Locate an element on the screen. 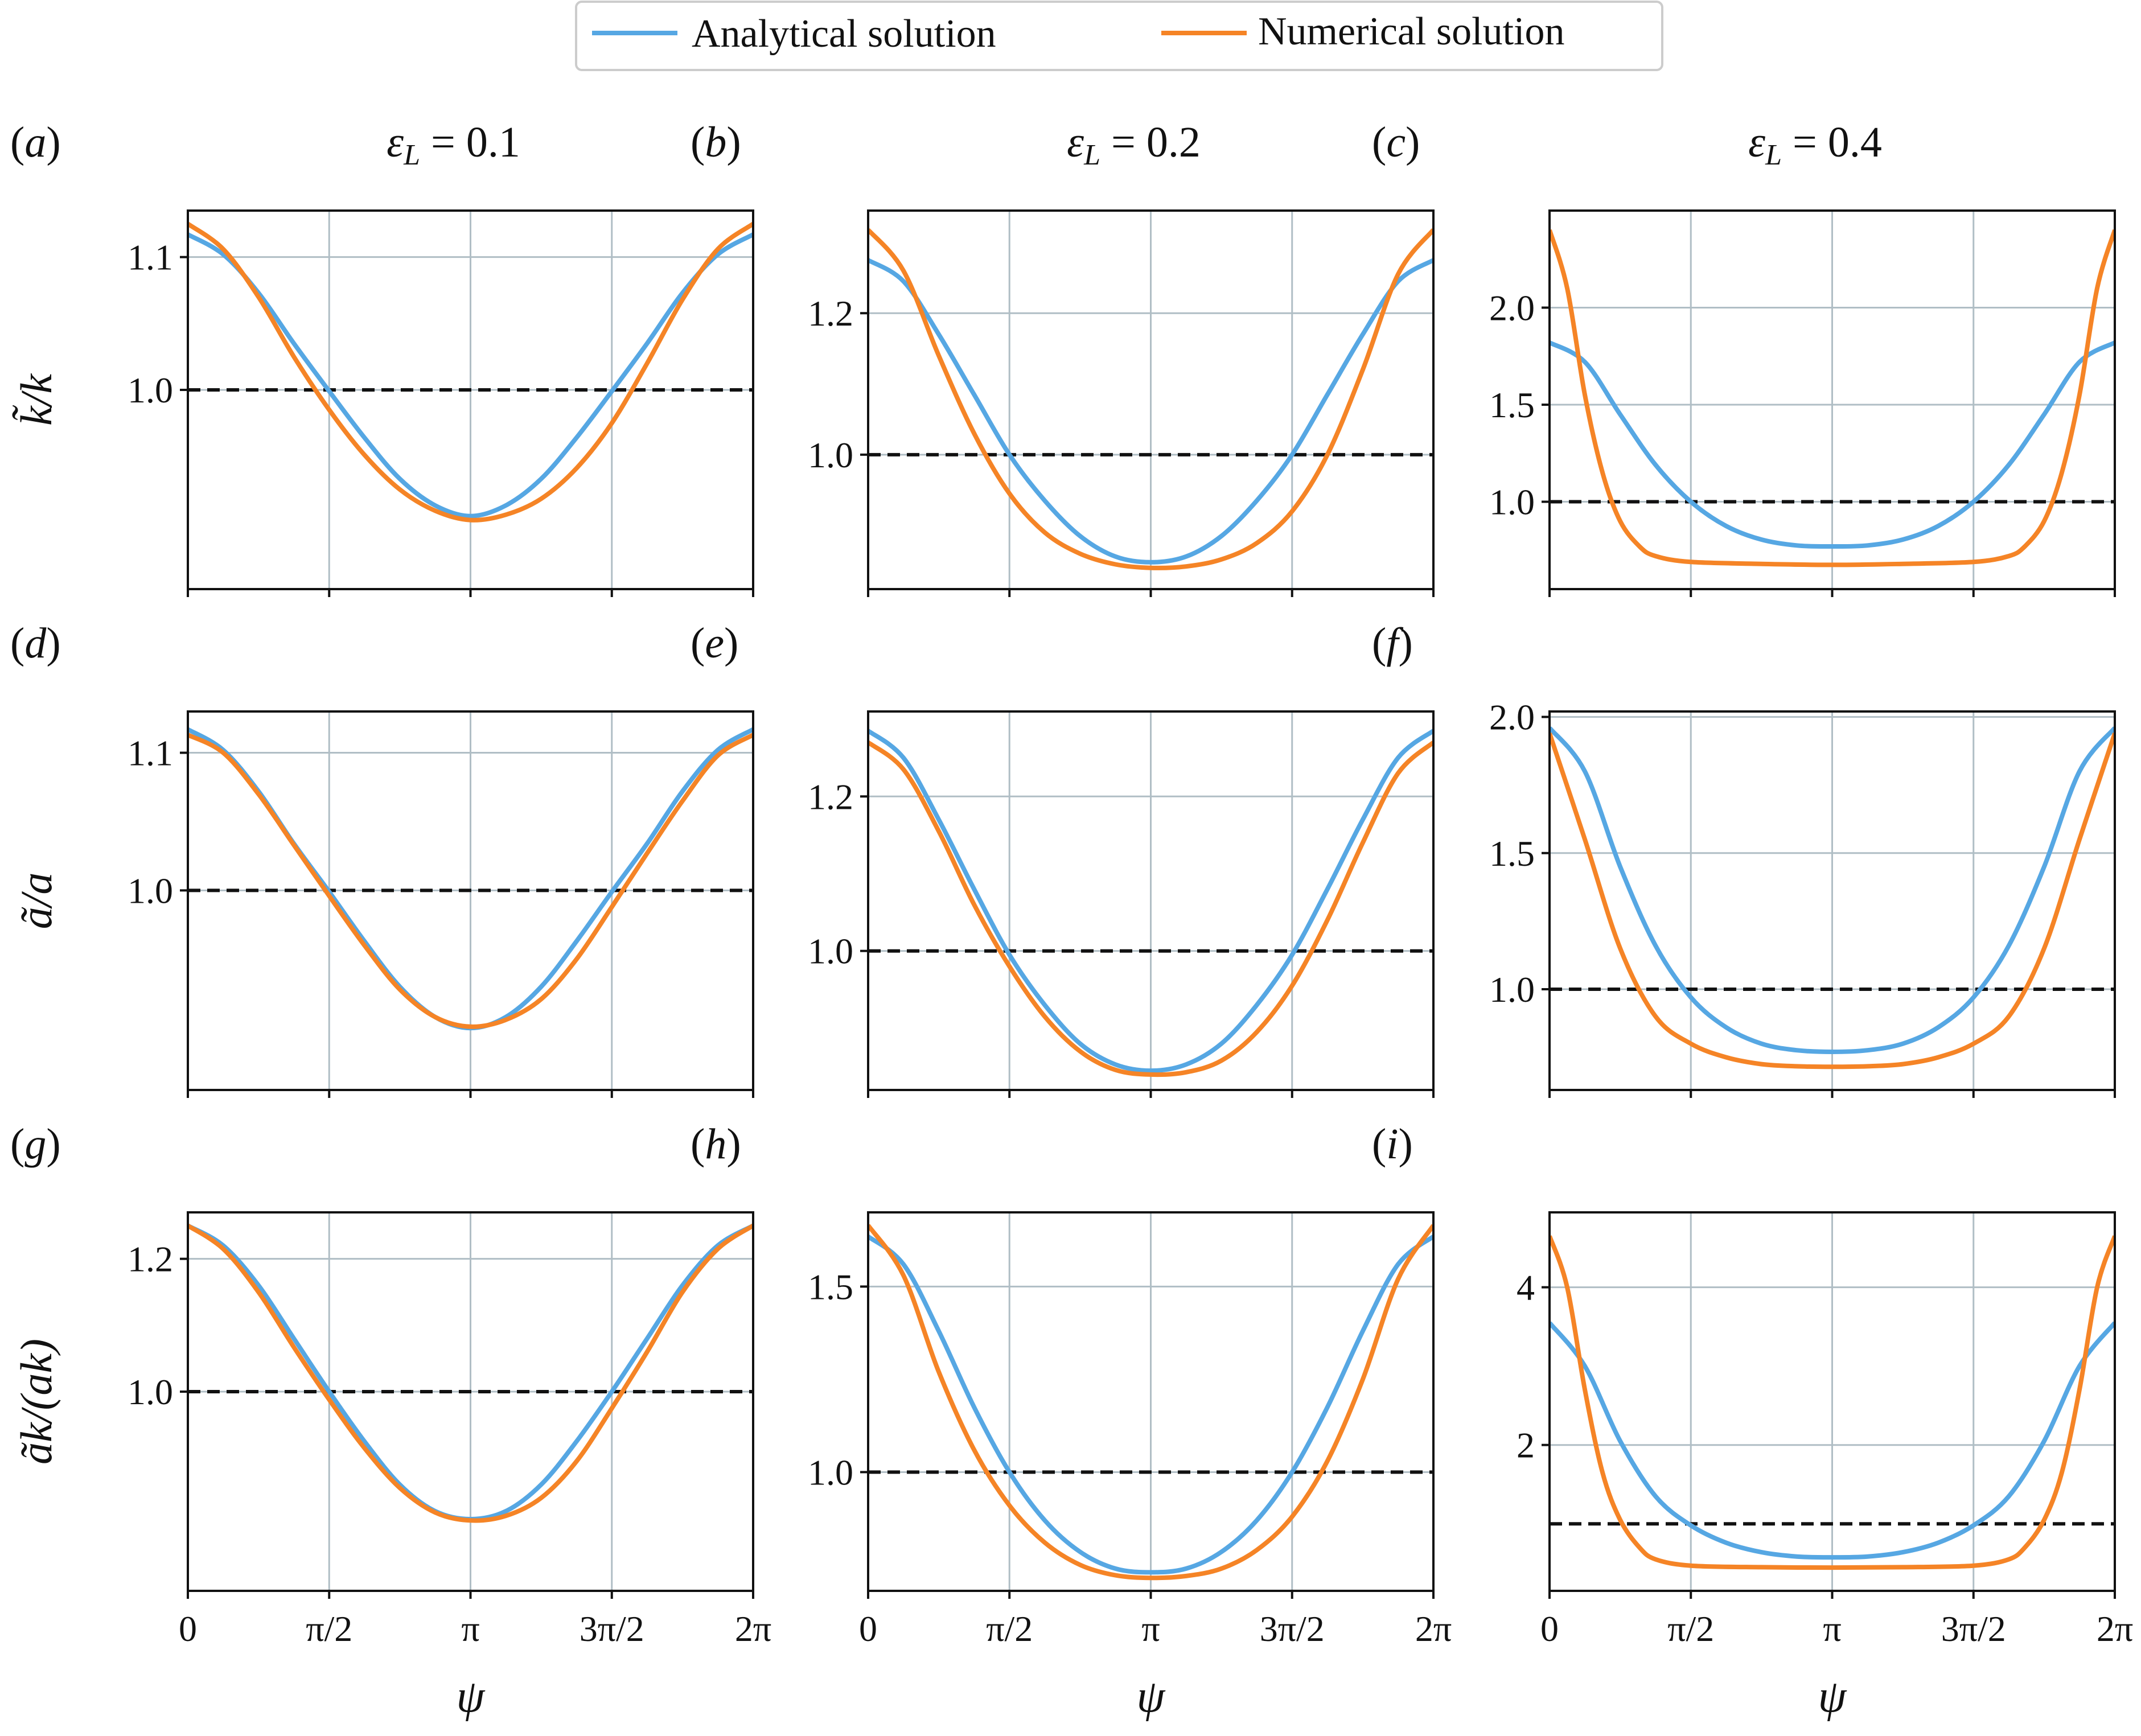 Image resolution: width=2141 pixels, height=1736 pixels. panel-h: 1.0 1.5 0 π/2 π 3π/2 2π (h) ψ is located at coordinates (1071, 1421).